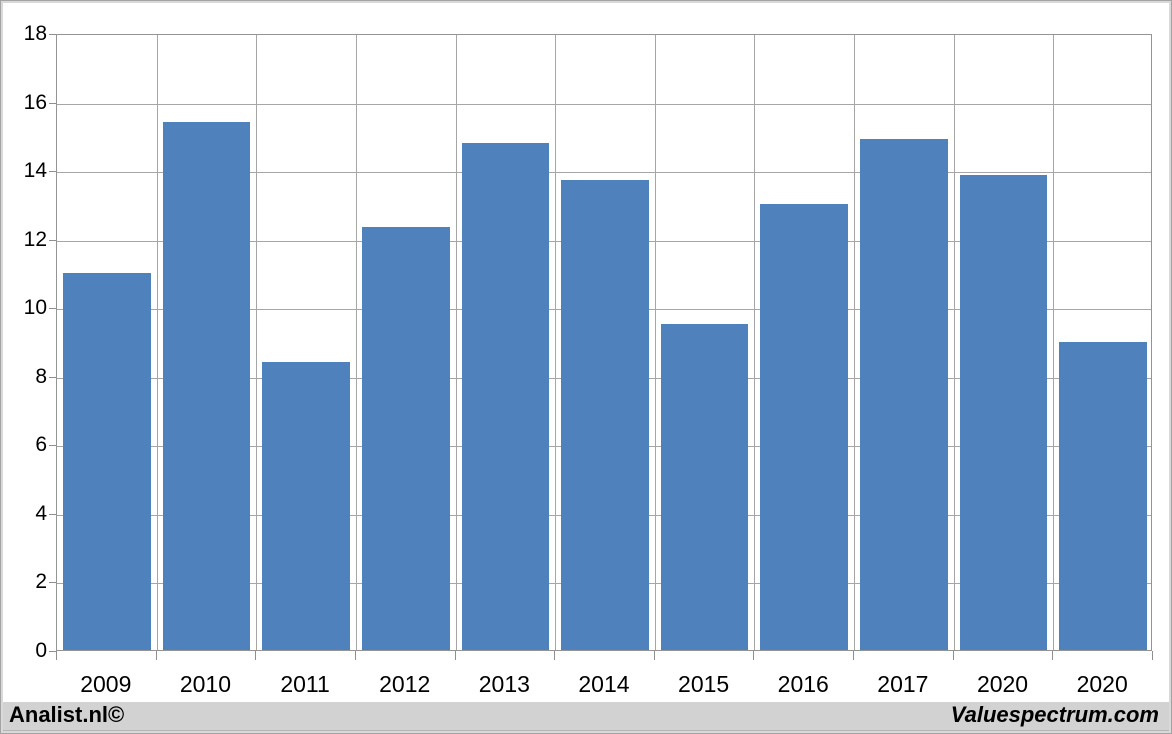 The image size is (1172, 734). What do you see at coordinates (504, 684) in the screenshot?
I see `x-axis-label: 2013` at bounding box center [504, 684].